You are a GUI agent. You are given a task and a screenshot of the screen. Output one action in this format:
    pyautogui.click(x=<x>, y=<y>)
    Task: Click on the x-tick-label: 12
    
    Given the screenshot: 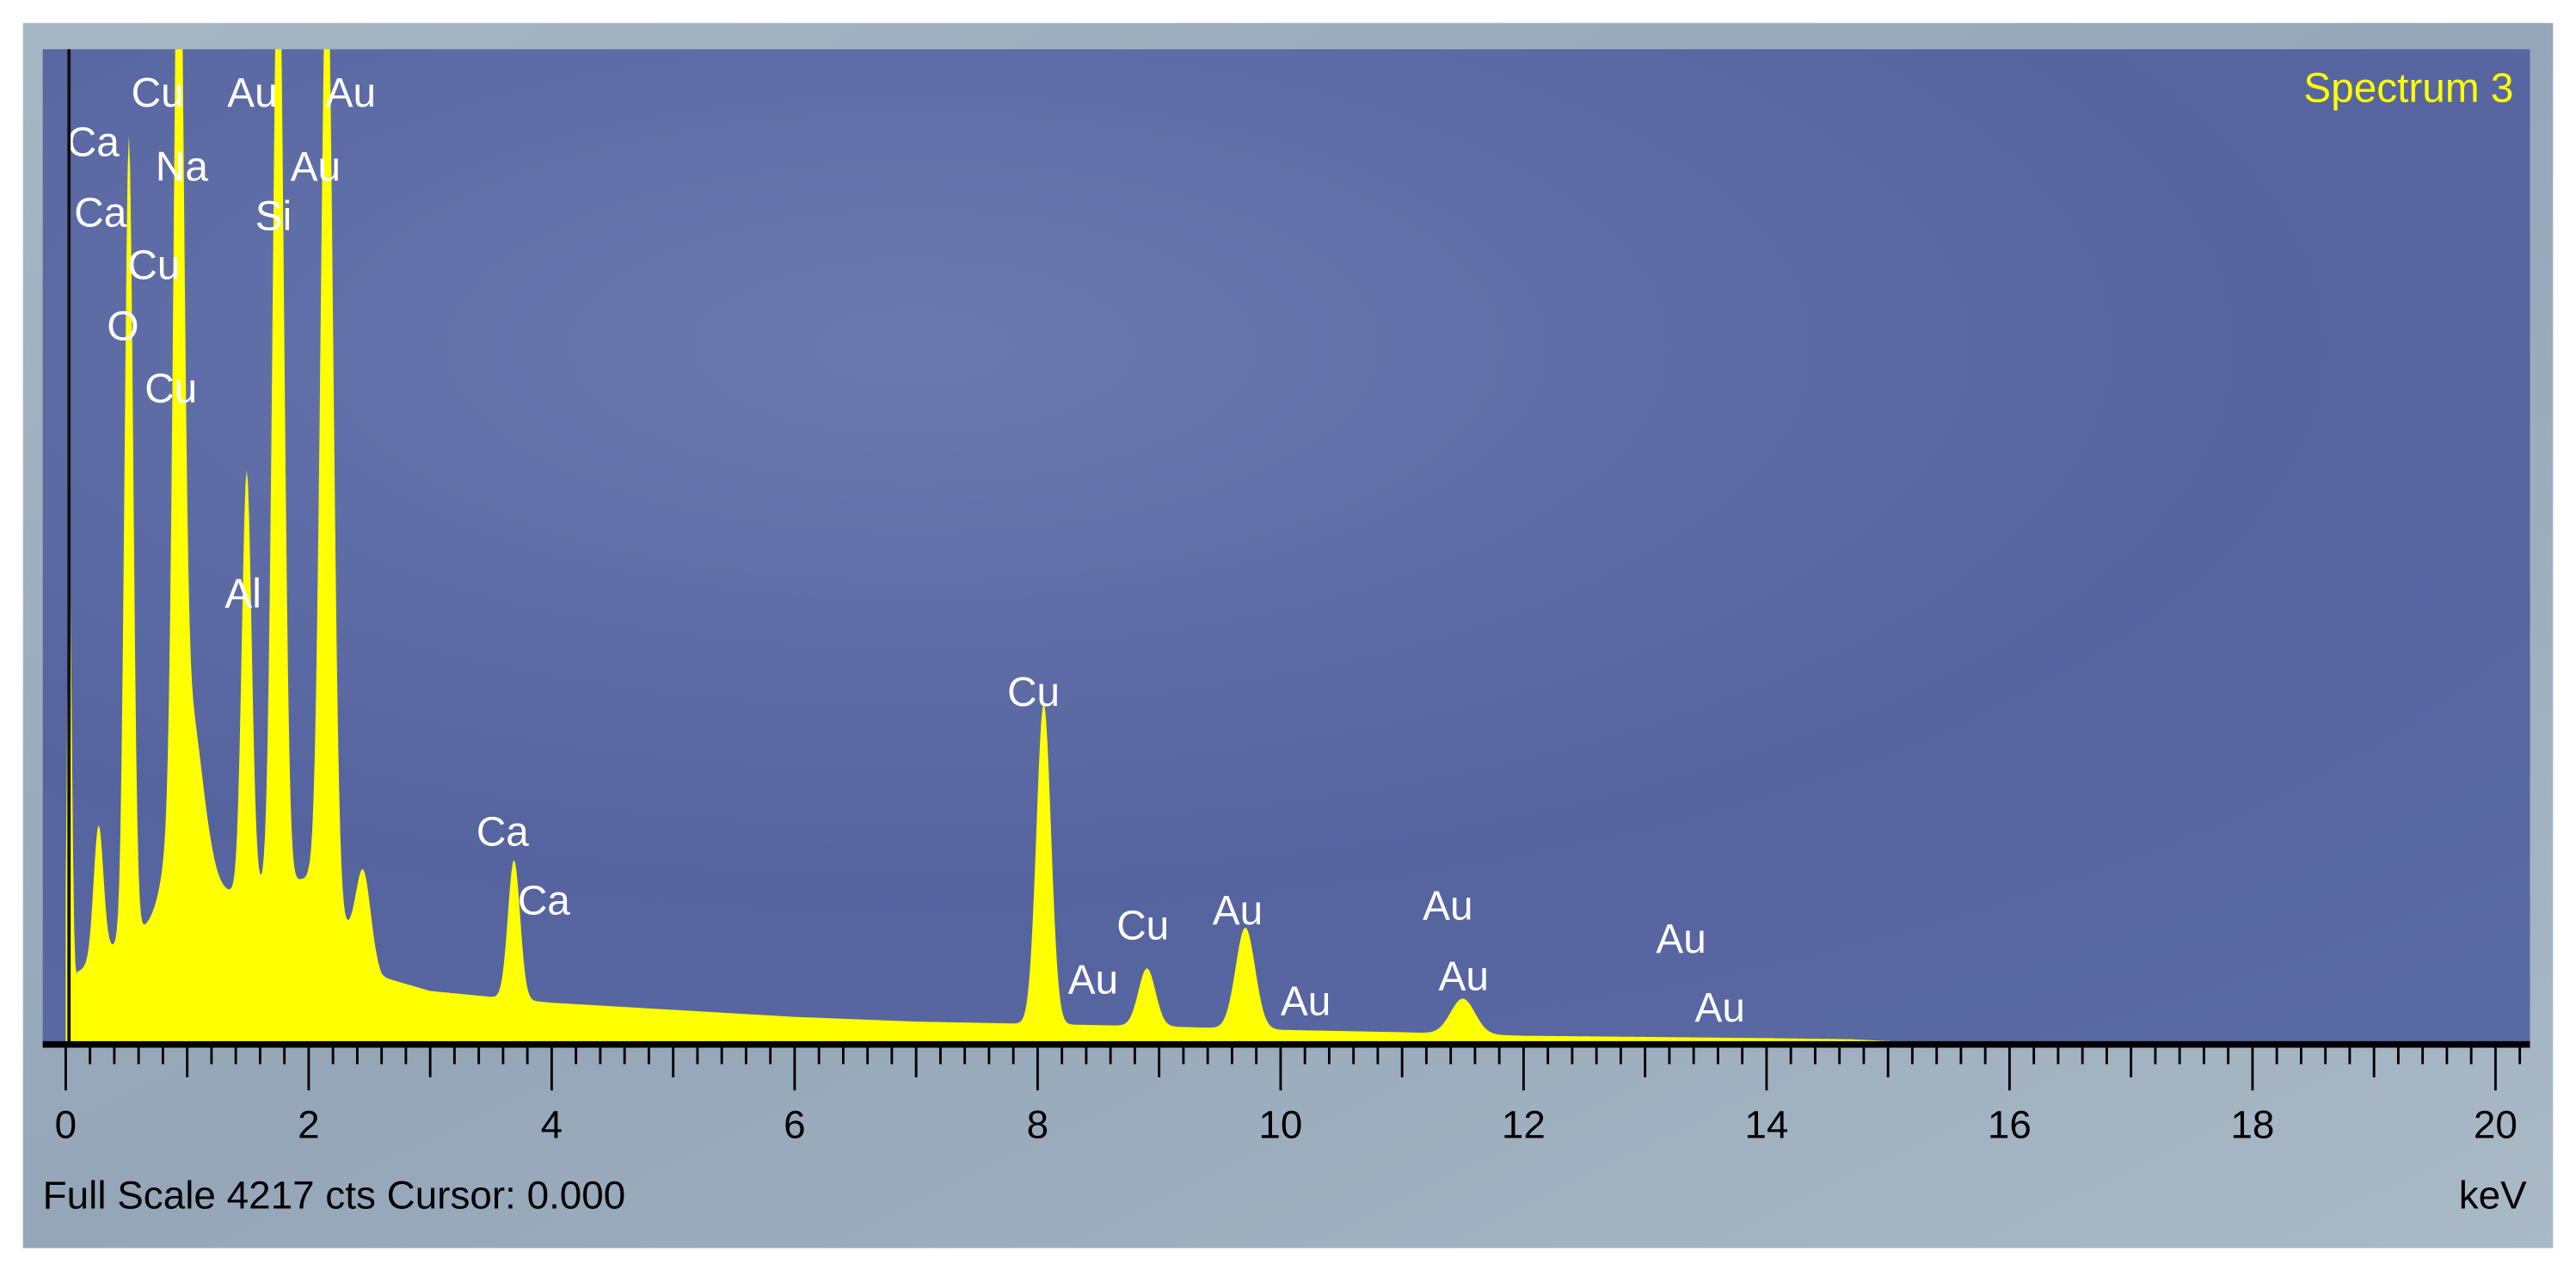 What is the action you would take?
    pyautogui.click(x=1524, y=1125)
    